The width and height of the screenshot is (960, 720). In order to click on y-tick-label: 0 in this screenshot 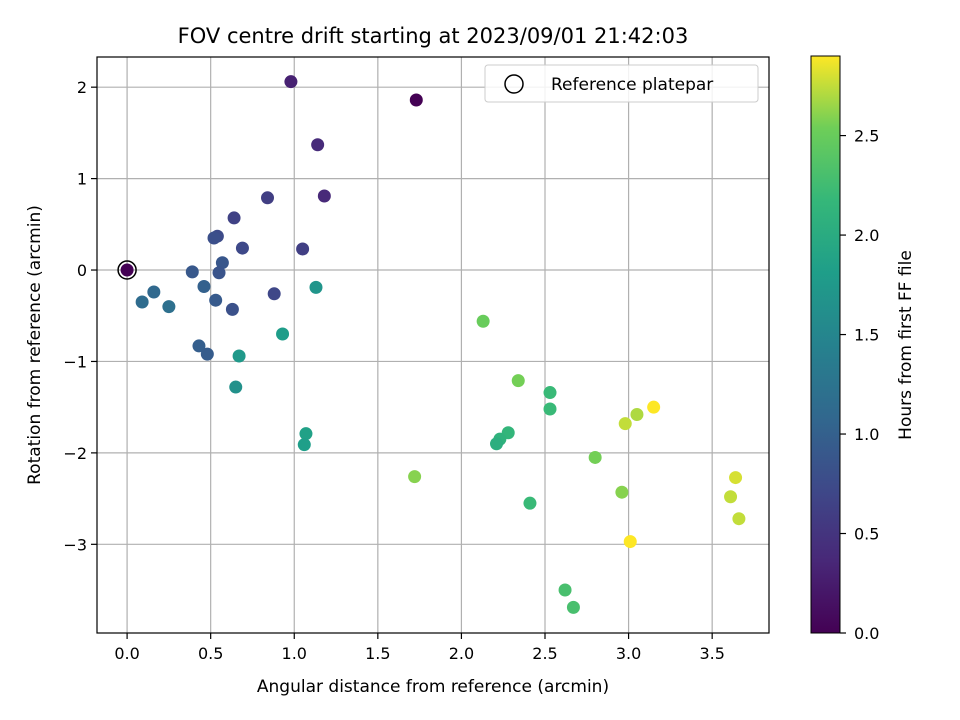, I will do `click(82, 270)`.